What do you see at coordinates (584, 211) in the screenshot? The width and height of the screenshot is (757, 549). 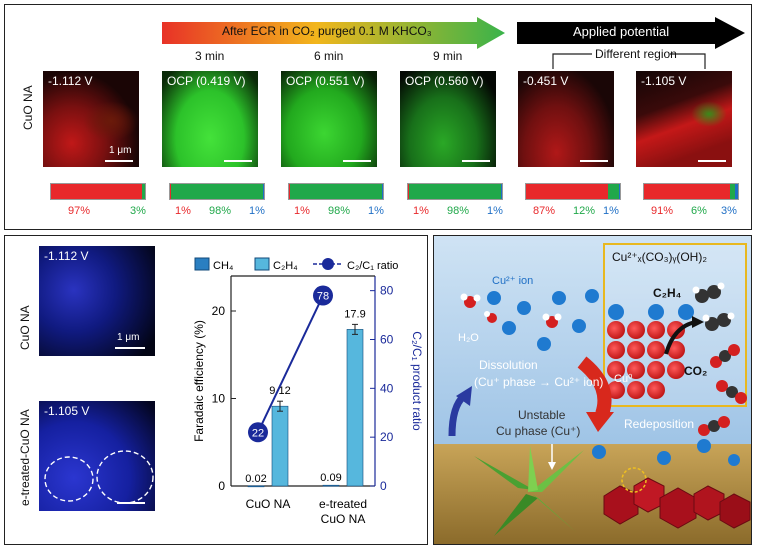 I see `composition-percent: 12%` at bounding box center [584, 211].